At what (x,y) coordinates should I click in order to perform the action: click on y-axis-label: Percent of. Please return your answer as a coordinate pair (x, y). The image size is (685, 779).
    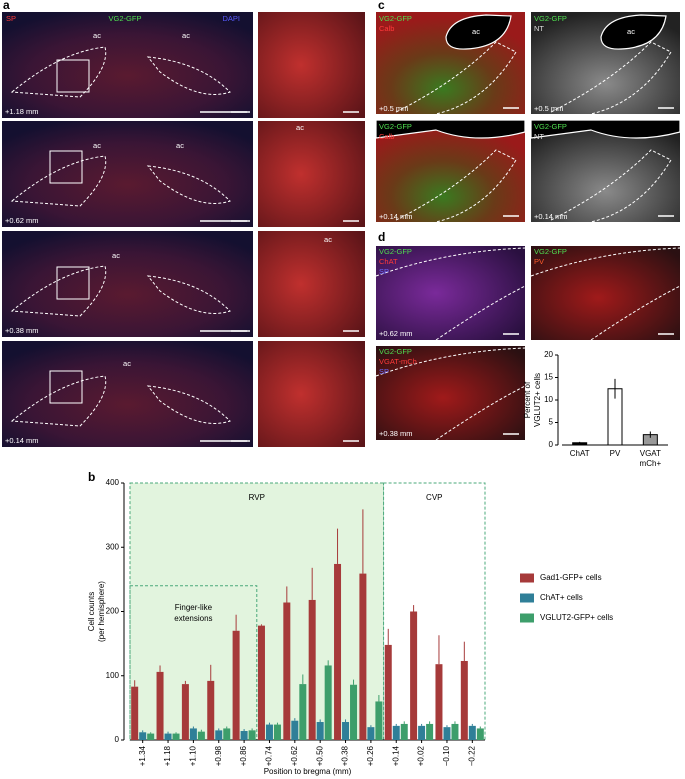
    Looking at the image, I should click on (527, 399).